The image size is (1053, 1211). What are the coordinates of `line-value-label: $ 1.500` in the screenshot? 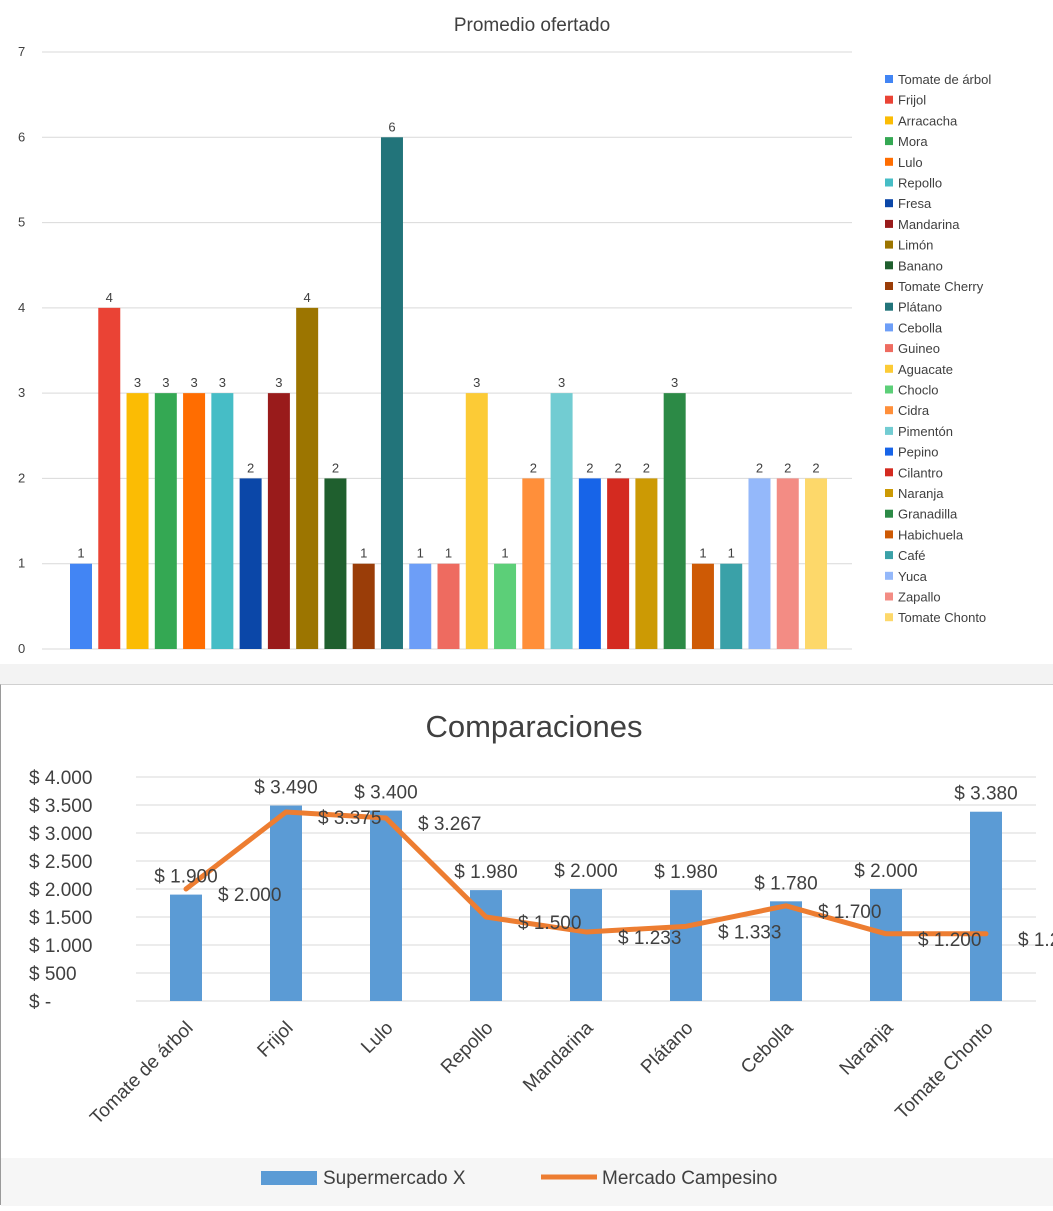 It's located at (549, 923).